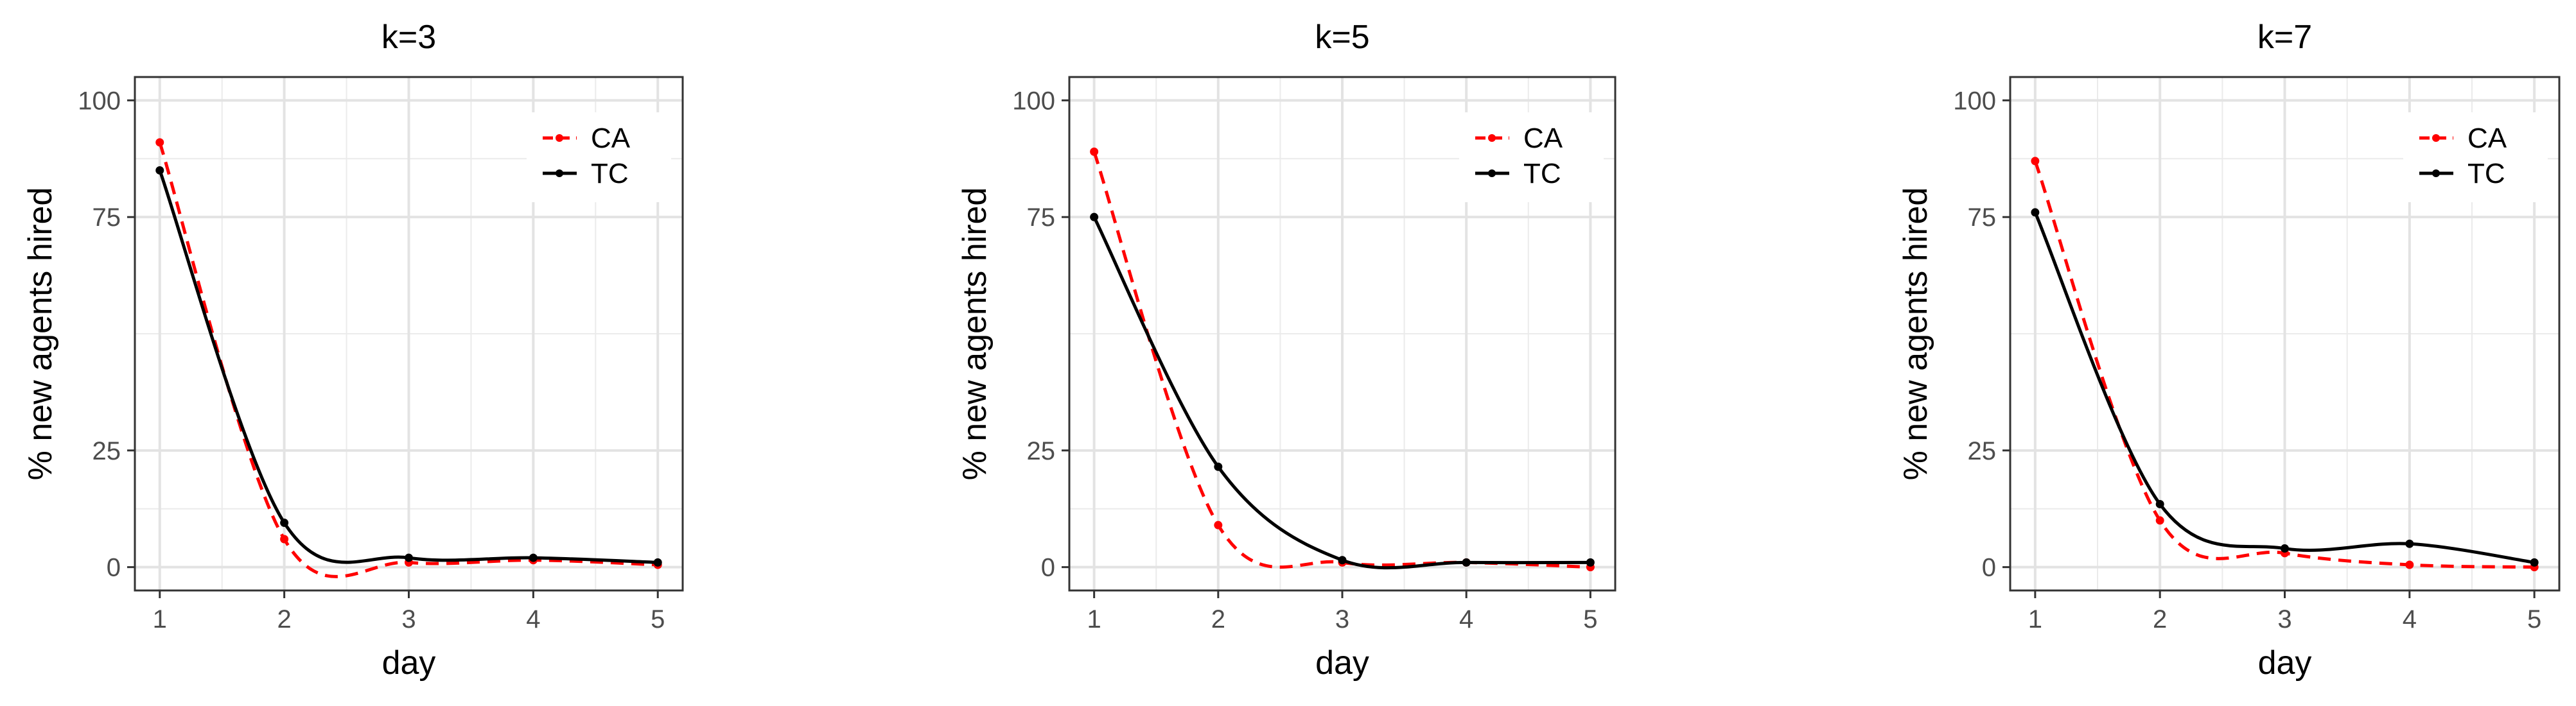 The image size is (2576, 706). What do you see at coordinates (408, 37) in the screenshot?
I see `chart-title: k=3` at bounding box center [408, 37].